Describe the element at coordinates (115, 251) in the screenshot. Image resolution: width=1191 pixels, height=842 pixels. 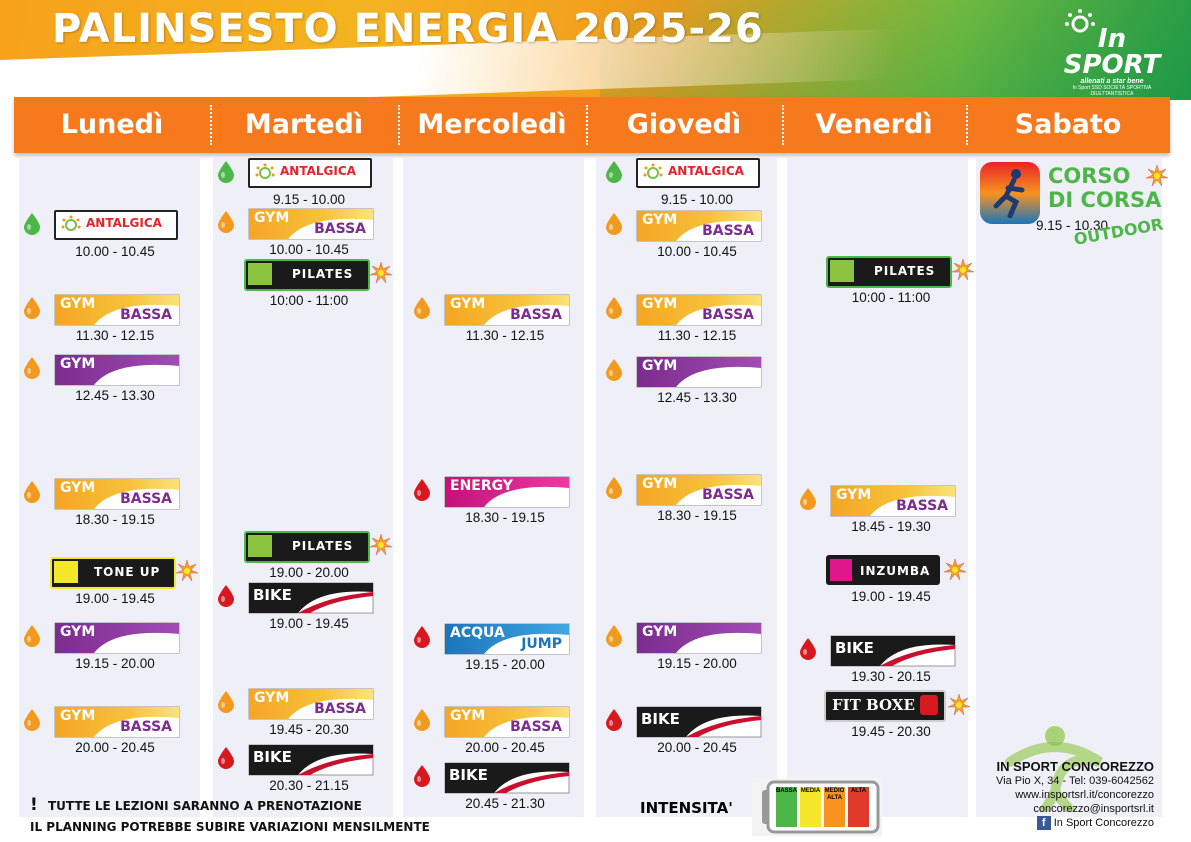
I see `class-time: 10.00 - 10.45` at that location.